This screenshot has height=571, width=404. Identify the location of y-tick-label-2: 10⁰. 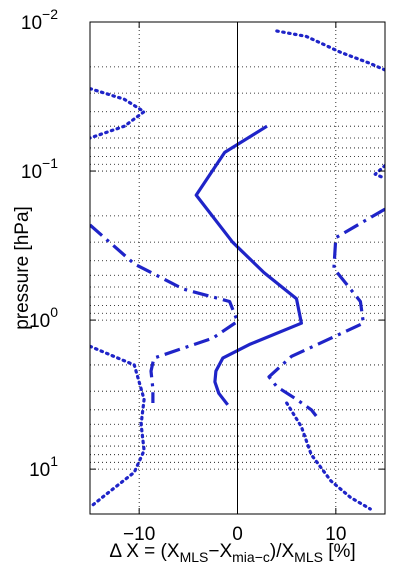
(43, 318).